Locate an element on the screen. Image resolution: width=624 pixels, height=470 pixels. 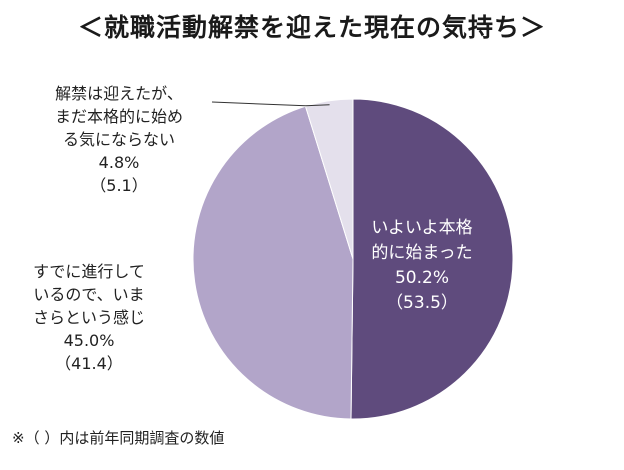
slice-label-started-line1: いよいよ本格 is located at coordinates (422, 228).